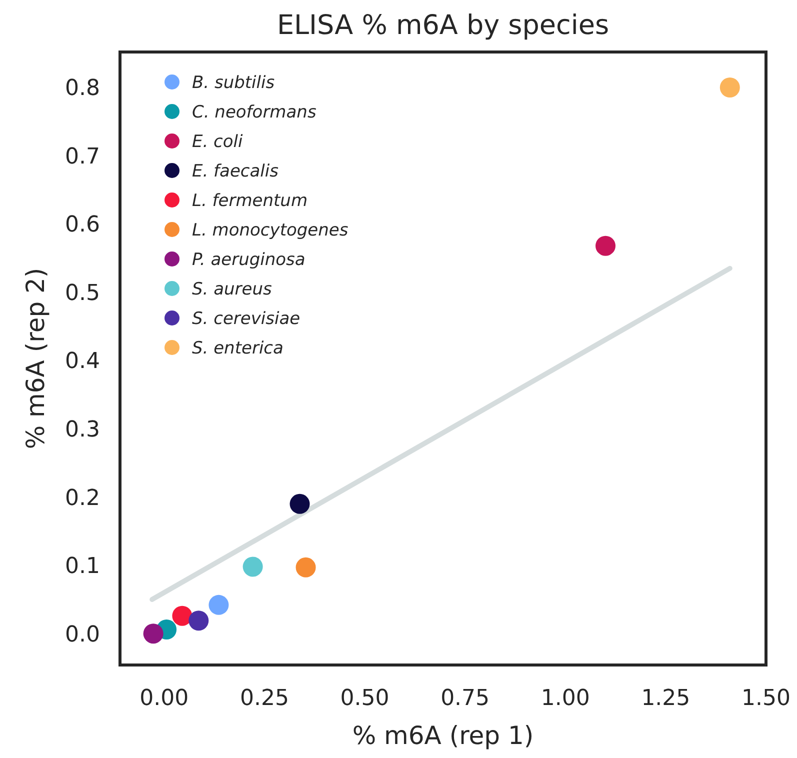 This screenshot has width=797, height=758. What do you see at coordinates (766, 698) in the screenshot?
I see `x-tick-label: 1.50` at bounding box center [766, 698].